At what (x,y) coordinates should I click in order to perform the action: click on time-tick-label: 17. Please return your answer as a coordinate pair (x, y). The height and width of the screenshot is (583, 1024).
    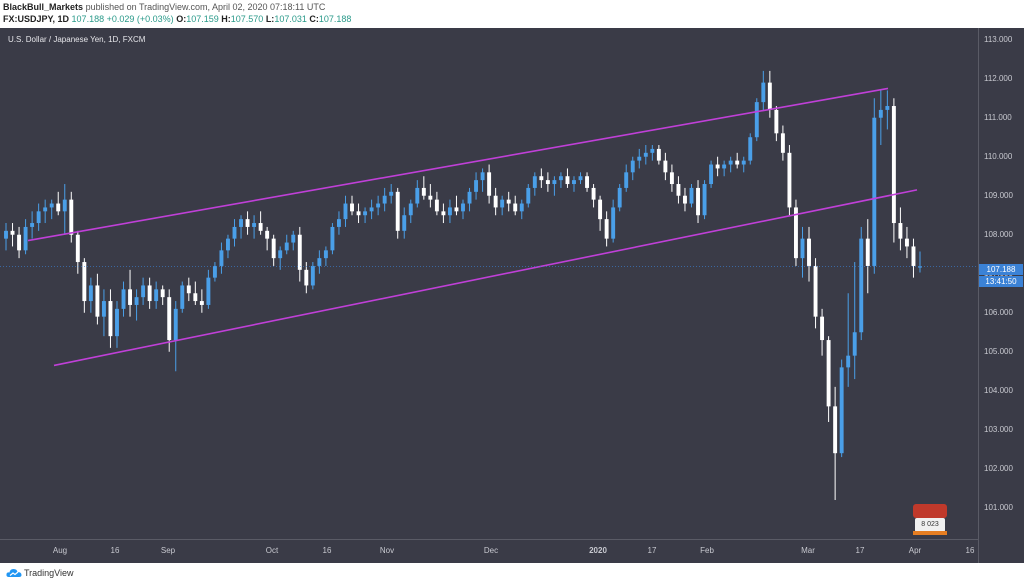
    Looking at the image, I should click on (860, 550).